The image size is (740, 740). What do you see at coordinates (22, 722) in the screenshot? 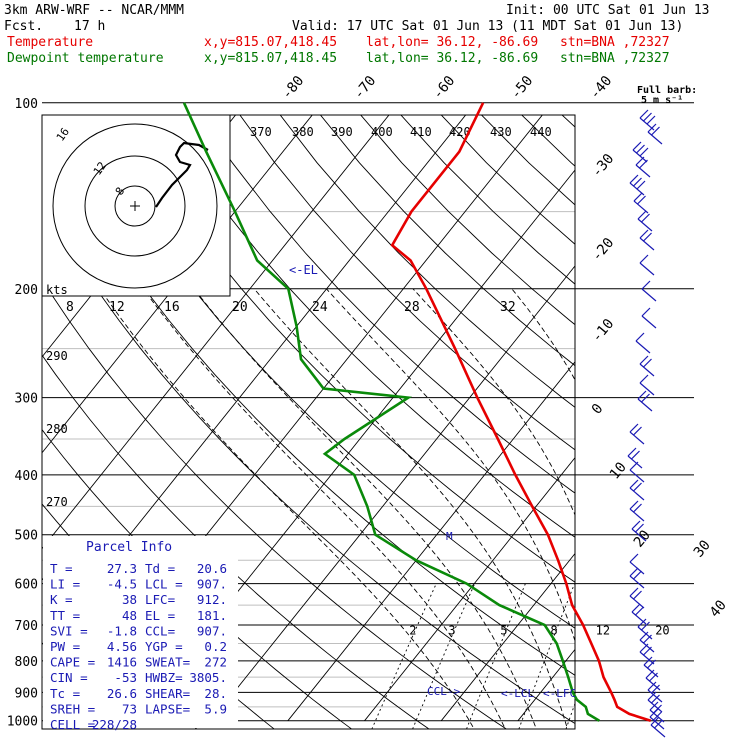
I see `pressure-label: 1000` at bounding box center [22, 722].